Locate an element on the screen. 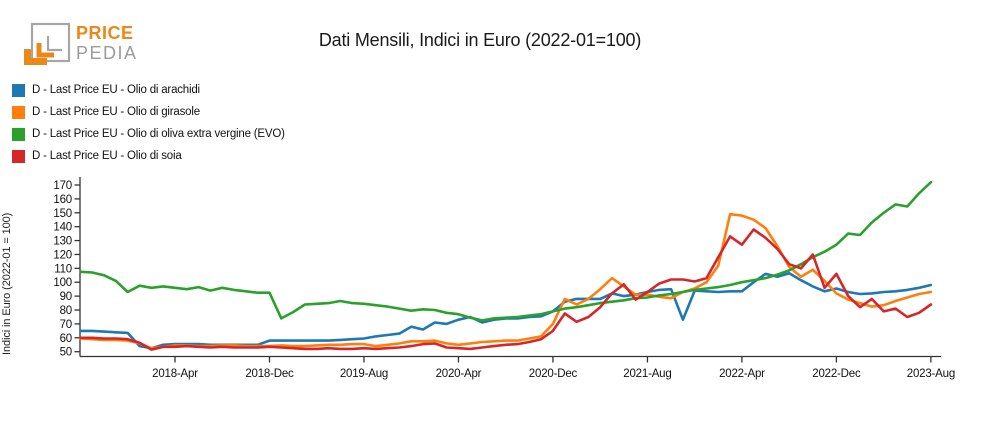  legend-item-3: D - Last Price EU - Olio di soia is located at coordinates (148, 156).